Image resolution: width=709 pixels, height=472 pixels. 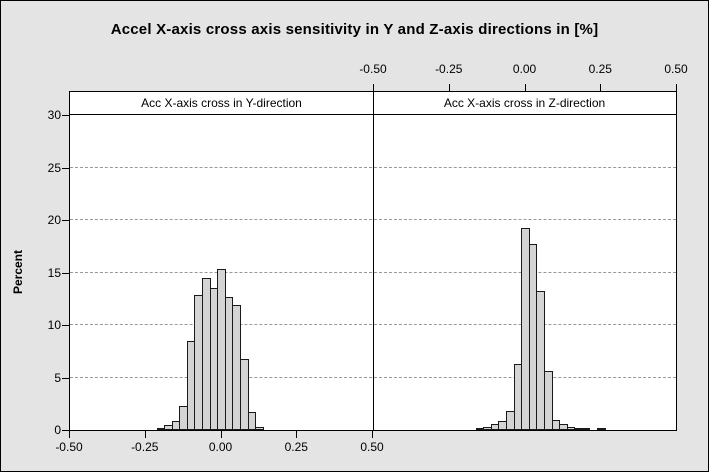 What do you see at coordinates (220, 447) in the screenshot?
I see `x-tick-label-bottom: 0.00` at bounding box center [220, 447].